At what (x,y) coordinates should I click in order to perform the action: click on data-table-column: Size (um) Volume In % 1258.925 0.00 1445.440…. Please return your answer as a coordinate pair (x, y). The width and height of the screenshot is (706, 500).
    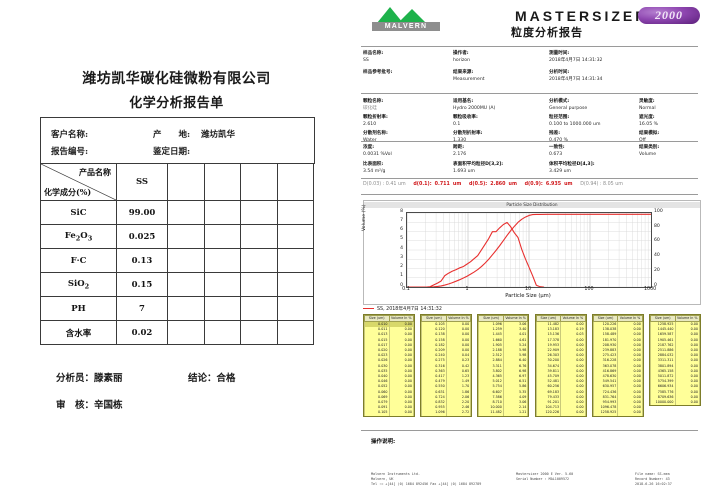
    Looking at the image, I should click on (675, 360).